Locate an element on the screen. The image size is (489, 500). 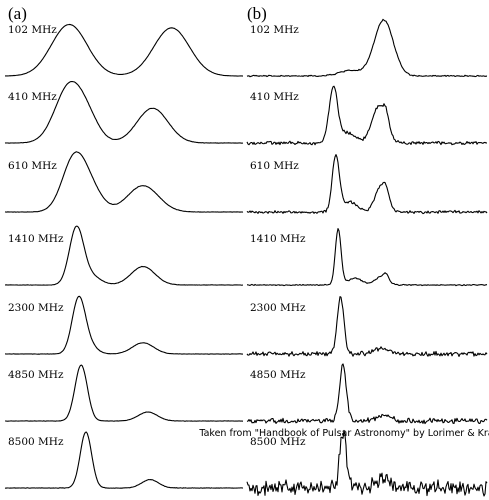
profile-line-b-610-mhz is located at coordinates (367, 184).